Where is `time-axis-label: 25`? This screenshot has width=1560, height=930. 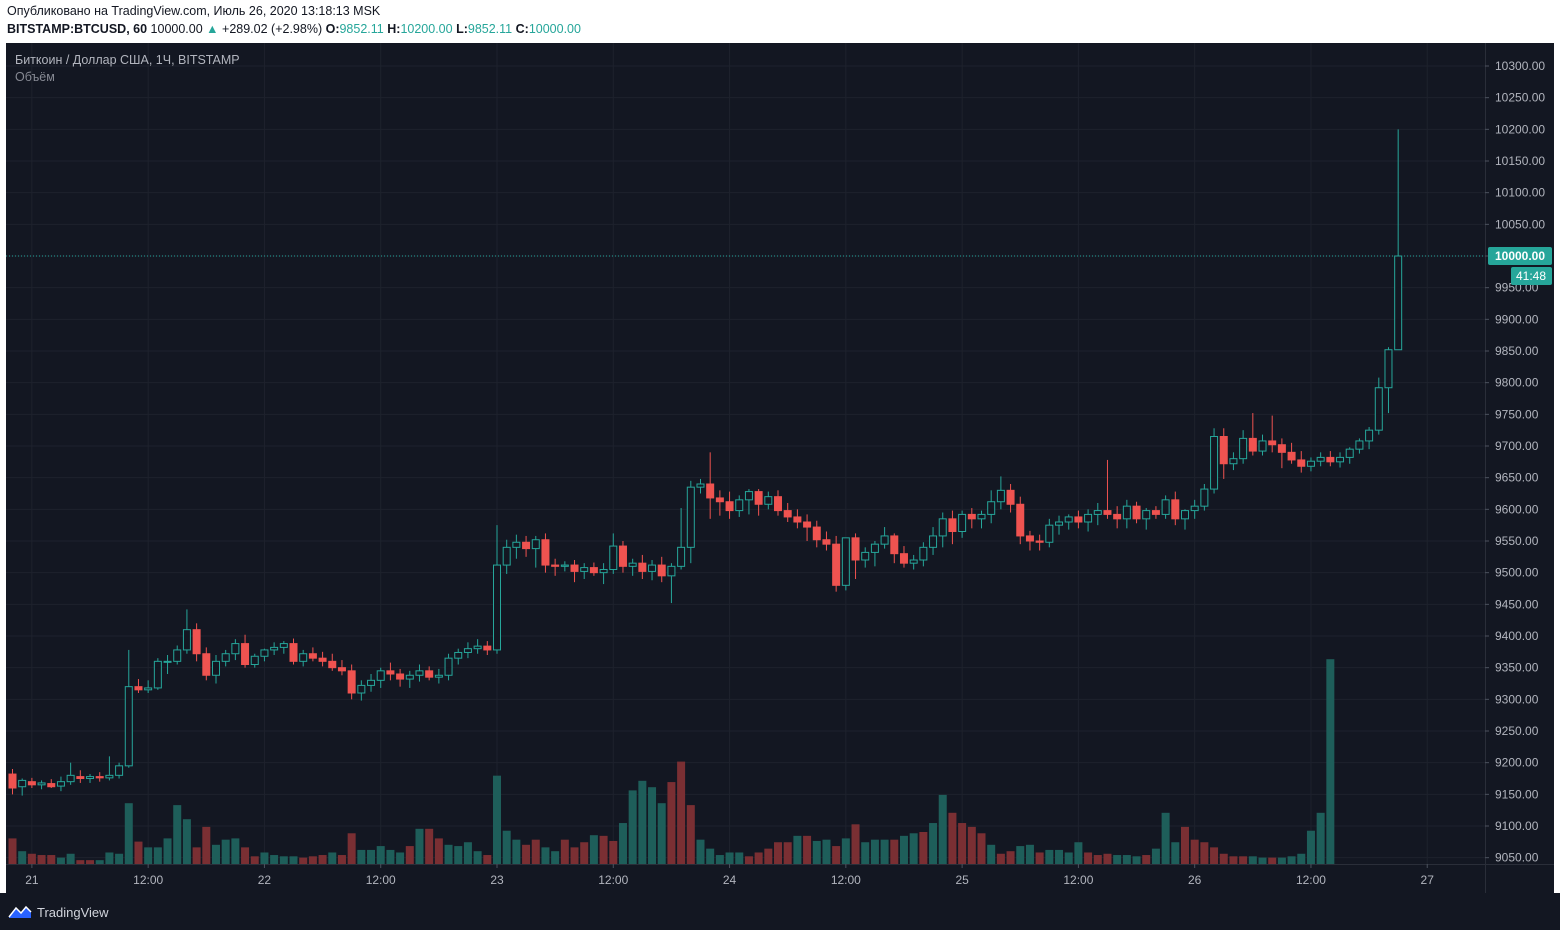
time-axis-label: 25 is located at coordinates (962, 880).